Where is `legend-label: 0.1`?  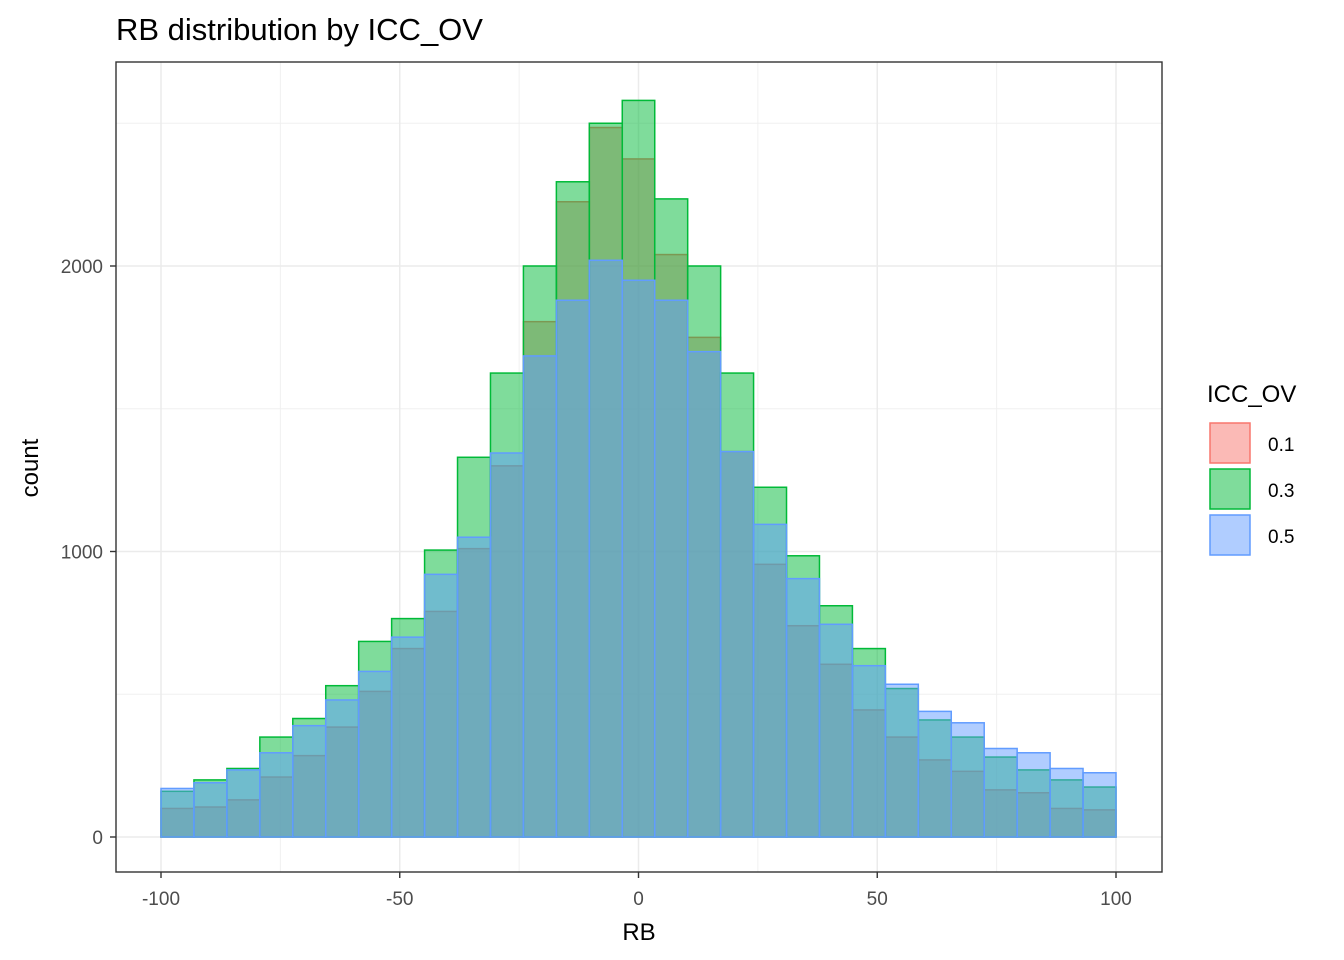 legend-label: 0.1 is located at coordinates (1281, 445).